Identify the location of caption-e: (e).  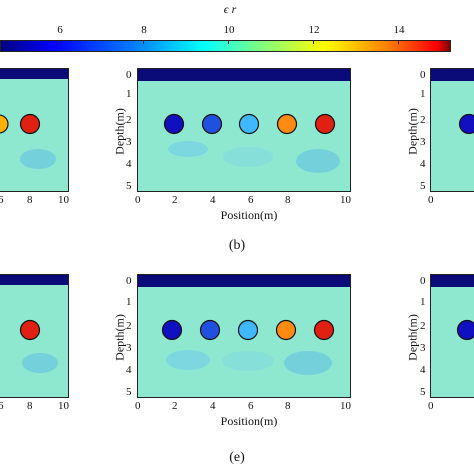
(237, 457).